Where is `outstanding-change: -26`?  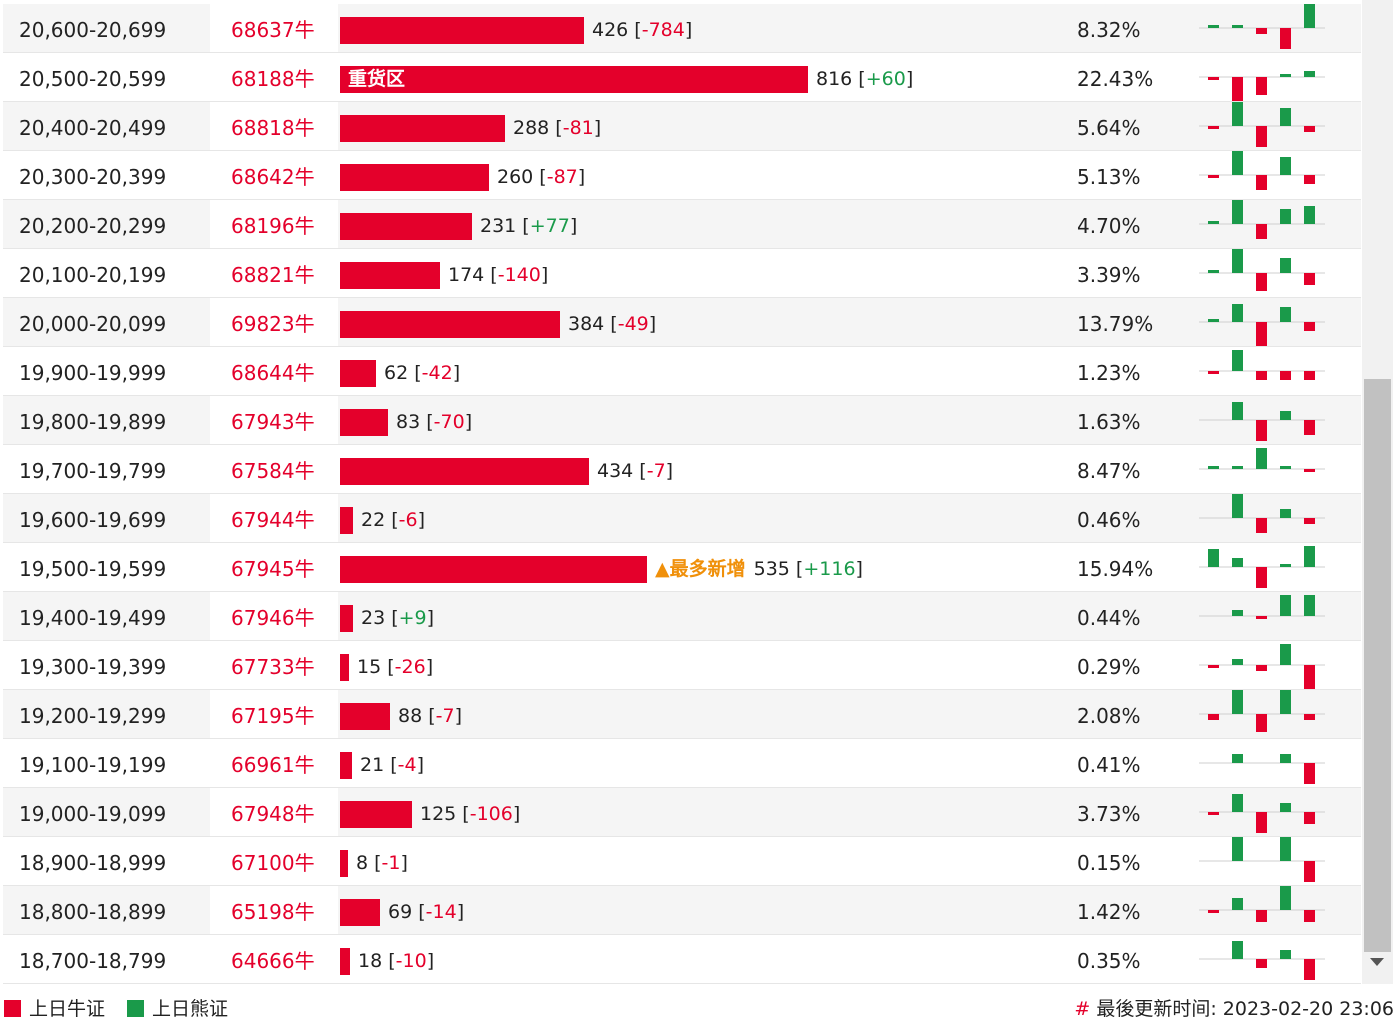 outstanding-change: -26 is located at coordinates (410, 667).